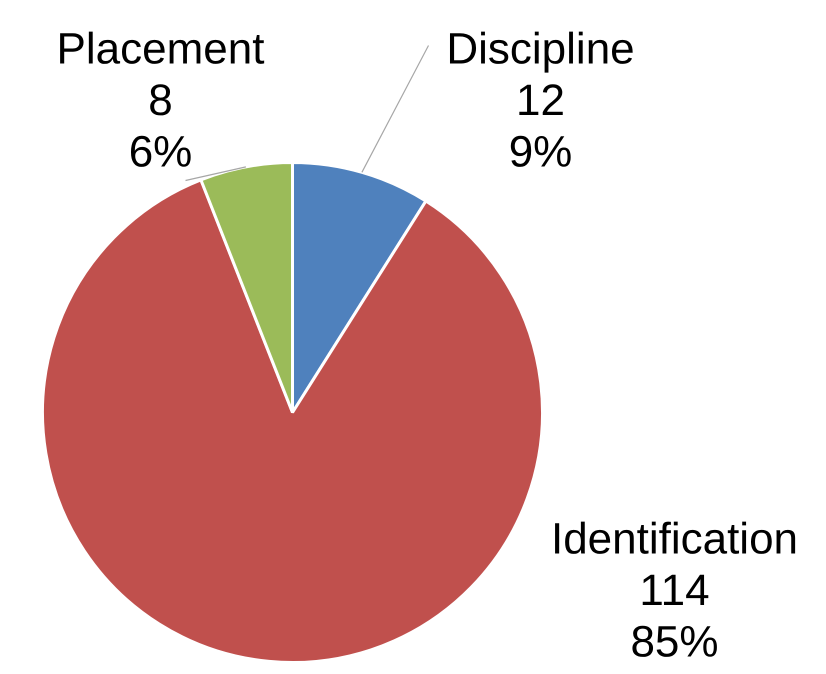  Describe the element at coordinates (674, 616) in the screenshot. I see `data-label: 114 85%` at that location.